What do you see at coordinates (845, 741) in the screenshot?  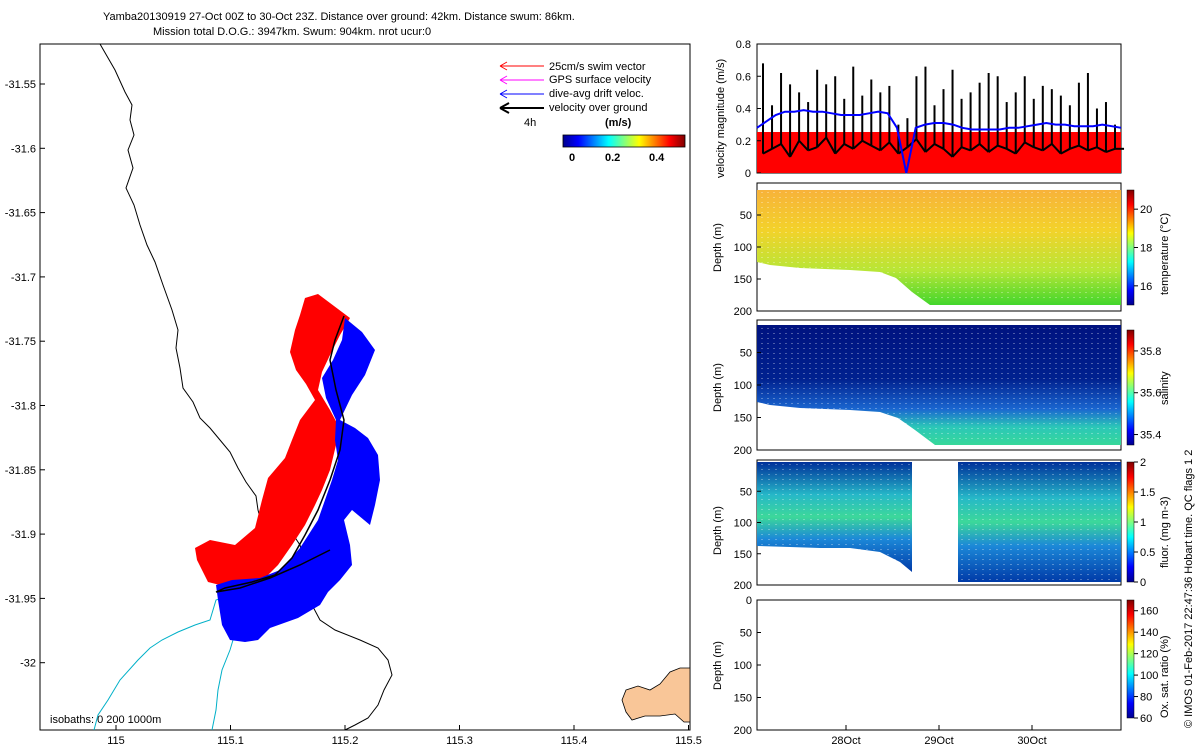 I see `time-x-tick-label: 28Oct` at bounding box center [845, 741].